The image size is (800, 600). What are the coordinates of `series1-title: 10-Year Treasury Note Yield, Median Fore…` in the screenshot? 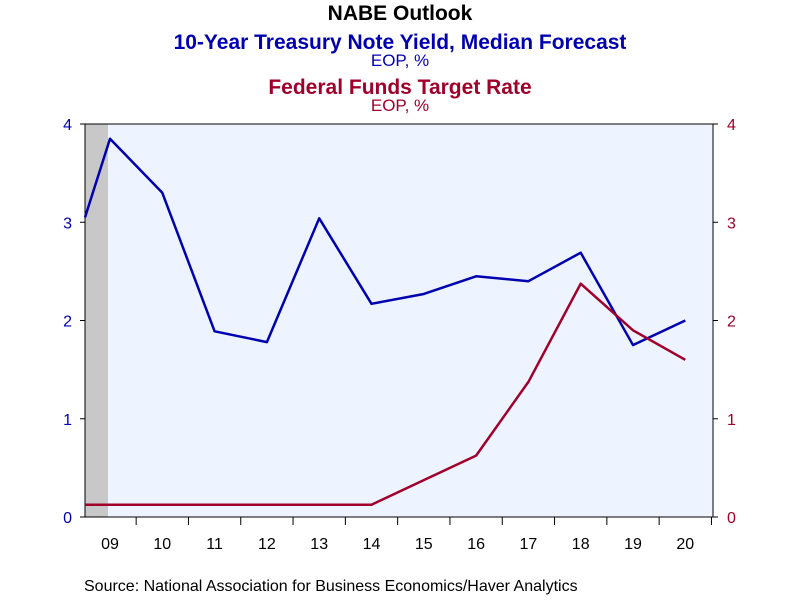 It's located at (400, 42).